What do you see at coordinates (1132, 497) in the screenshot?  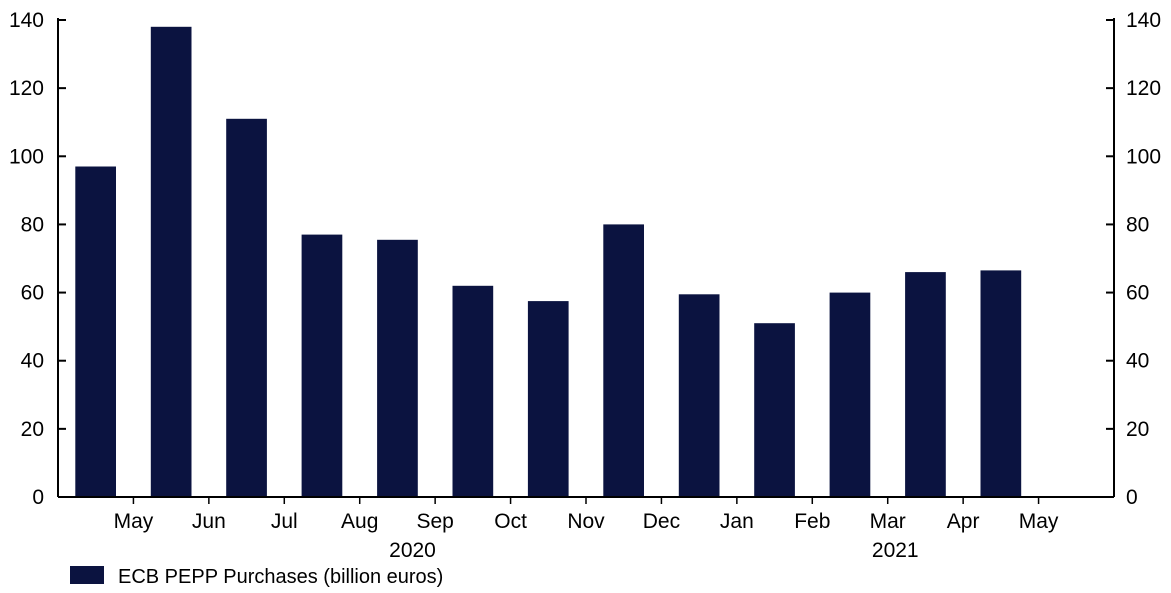 I see `y-tick-label-right: 0` at bounding box center [1132, 497].